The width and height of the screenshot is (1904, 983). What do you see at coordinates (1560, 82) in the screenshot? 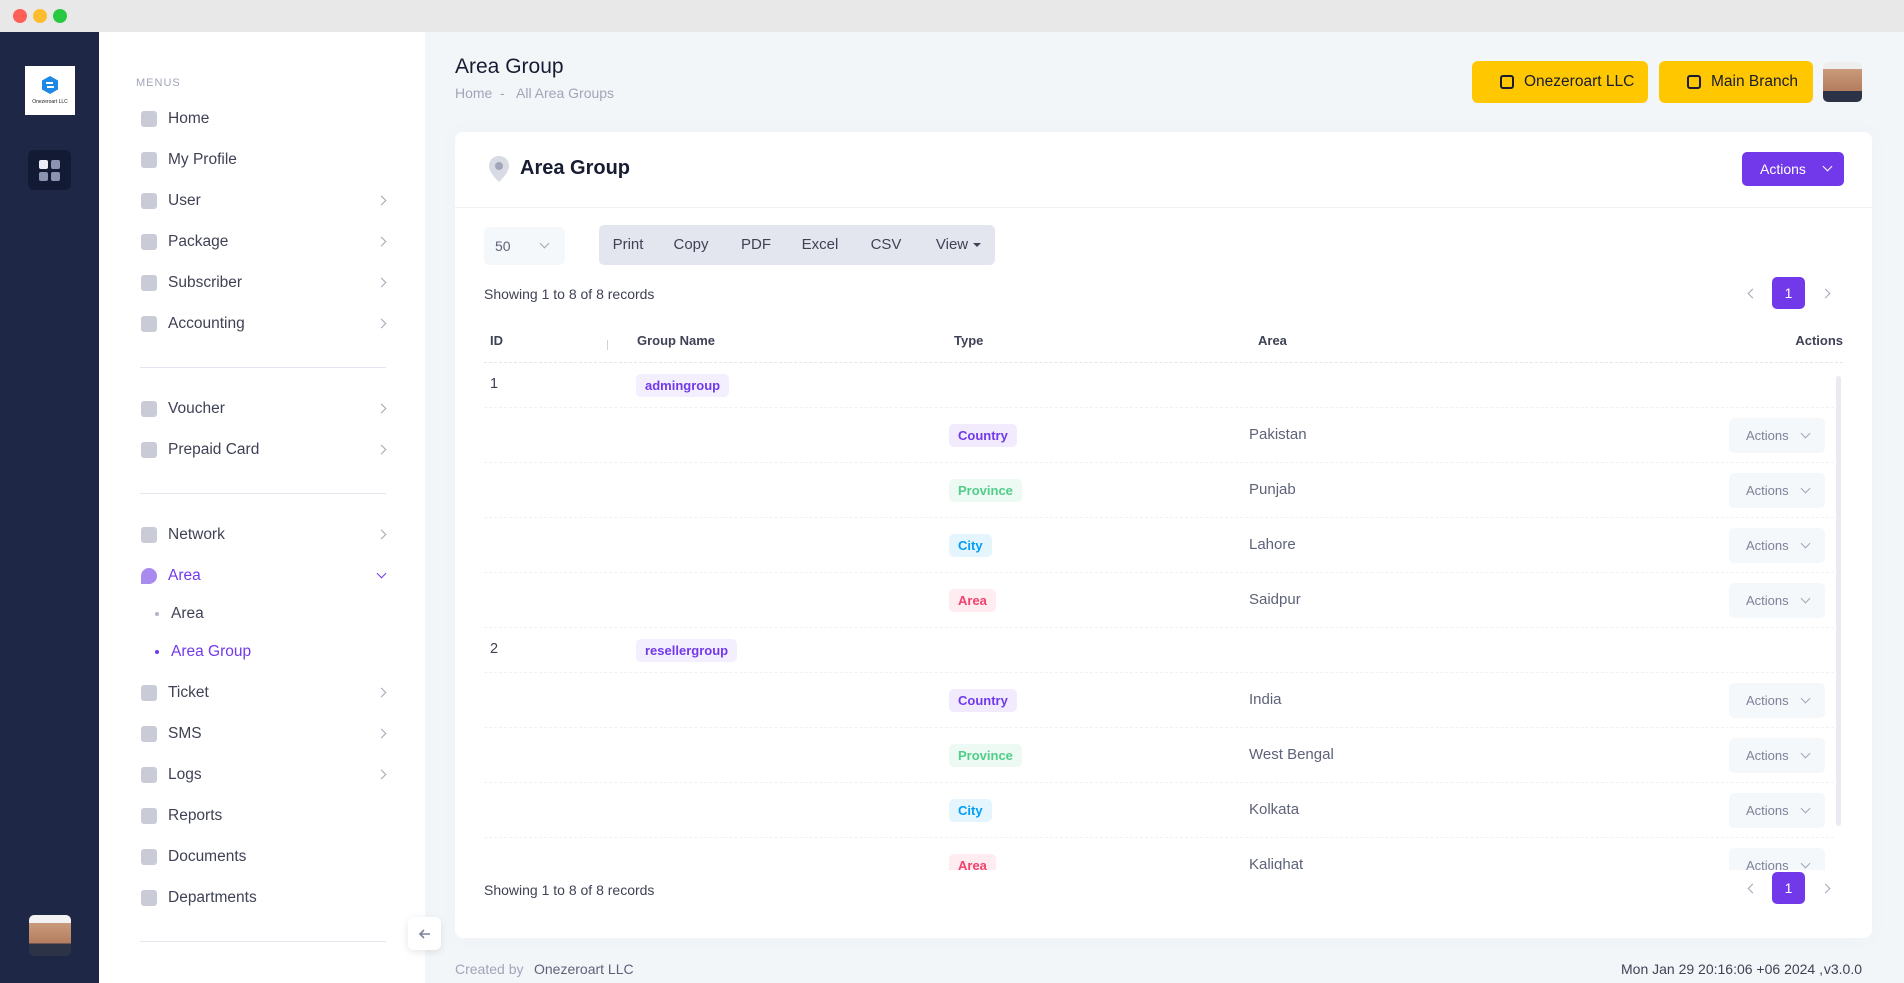
I see `company-button: Onezeroart LLC` at bounding box center [1560, 82].